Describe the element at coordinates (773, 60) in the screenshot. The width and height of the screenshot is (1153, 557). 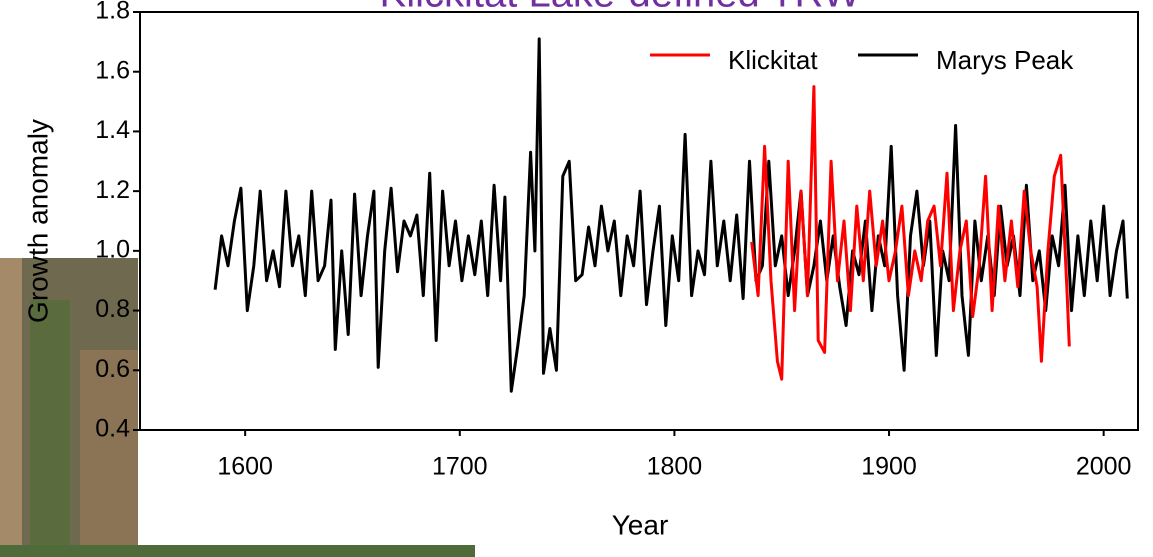
I see `legend-label: Klickitat` at that location.